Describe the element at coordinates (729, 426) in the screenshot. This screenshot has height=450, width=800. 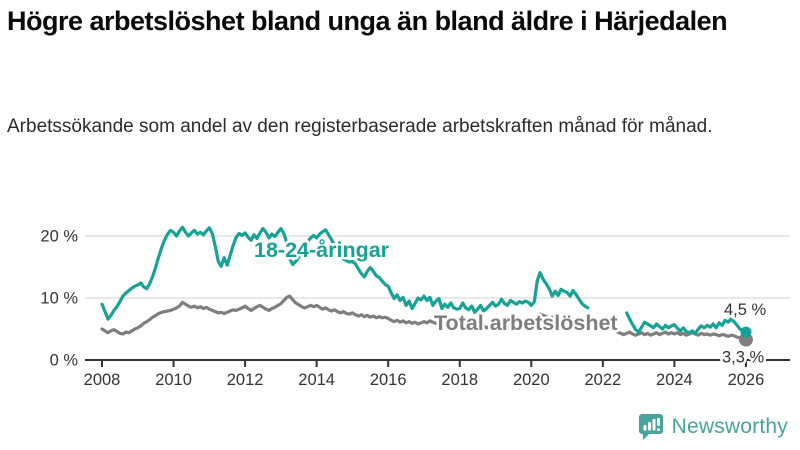
I see `newsworthy-logo-text: Newsworthy` at that location.